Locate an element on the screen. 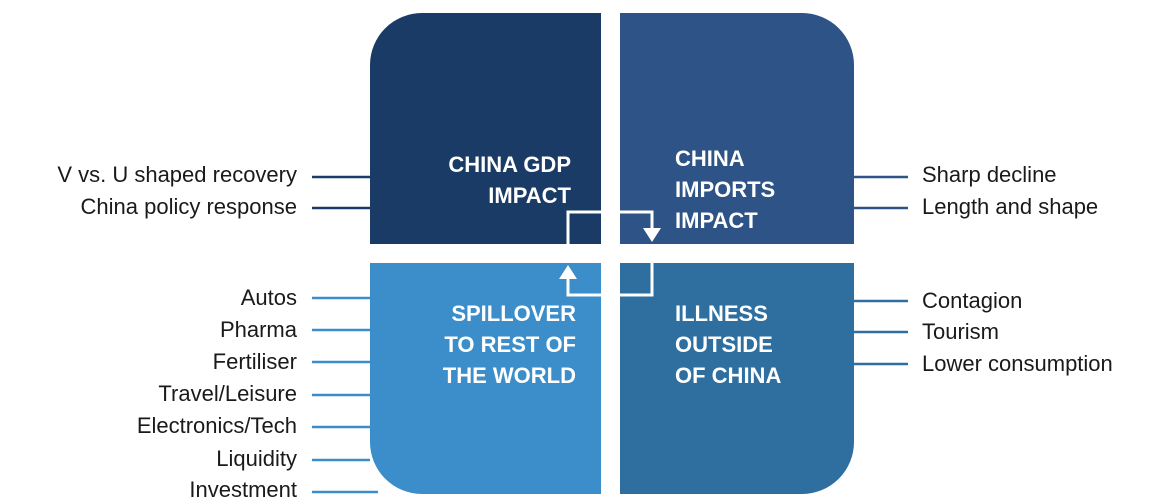  title-line: IMPORTS is located at coordinates (725, 189).